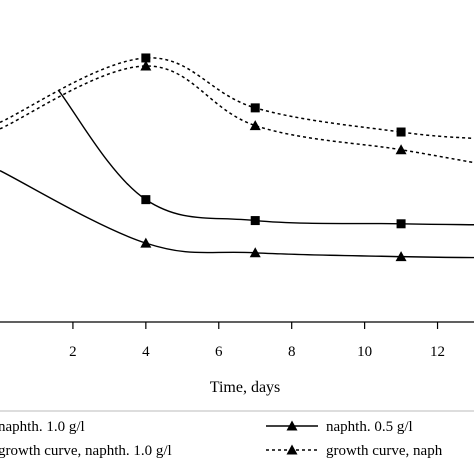 This screenshot has width=474, height=474. I want to click on legend-item: growth curve, naph, so click(354, 451).